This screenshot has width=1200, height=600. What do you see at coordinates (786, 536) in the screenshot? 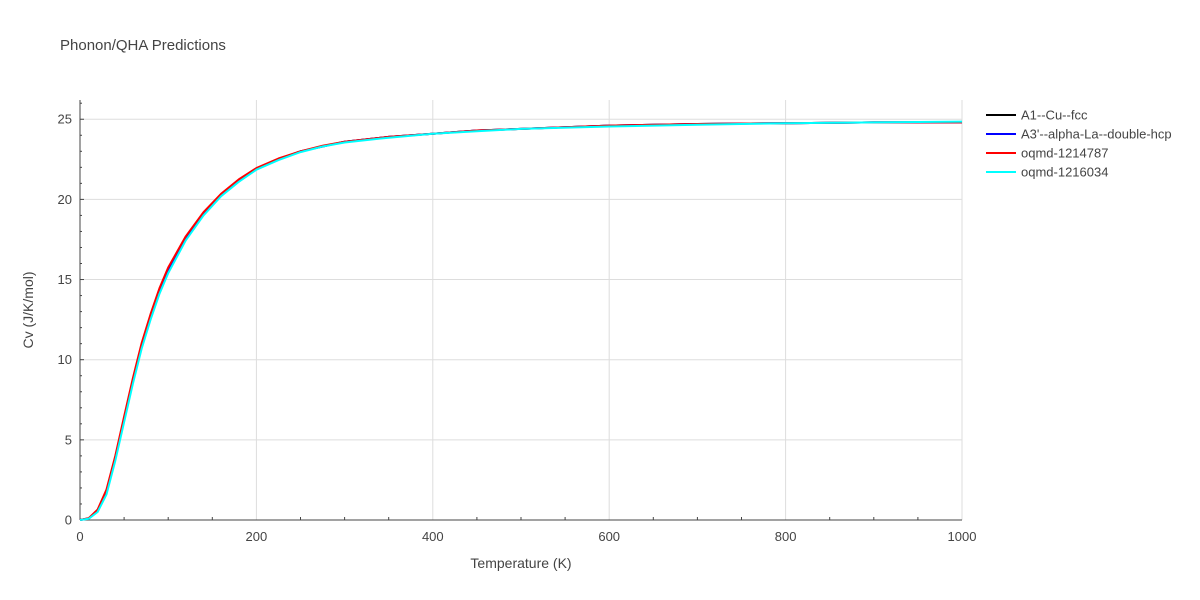
I see `x-tick-label: 800` at bounding box center [786, 536].